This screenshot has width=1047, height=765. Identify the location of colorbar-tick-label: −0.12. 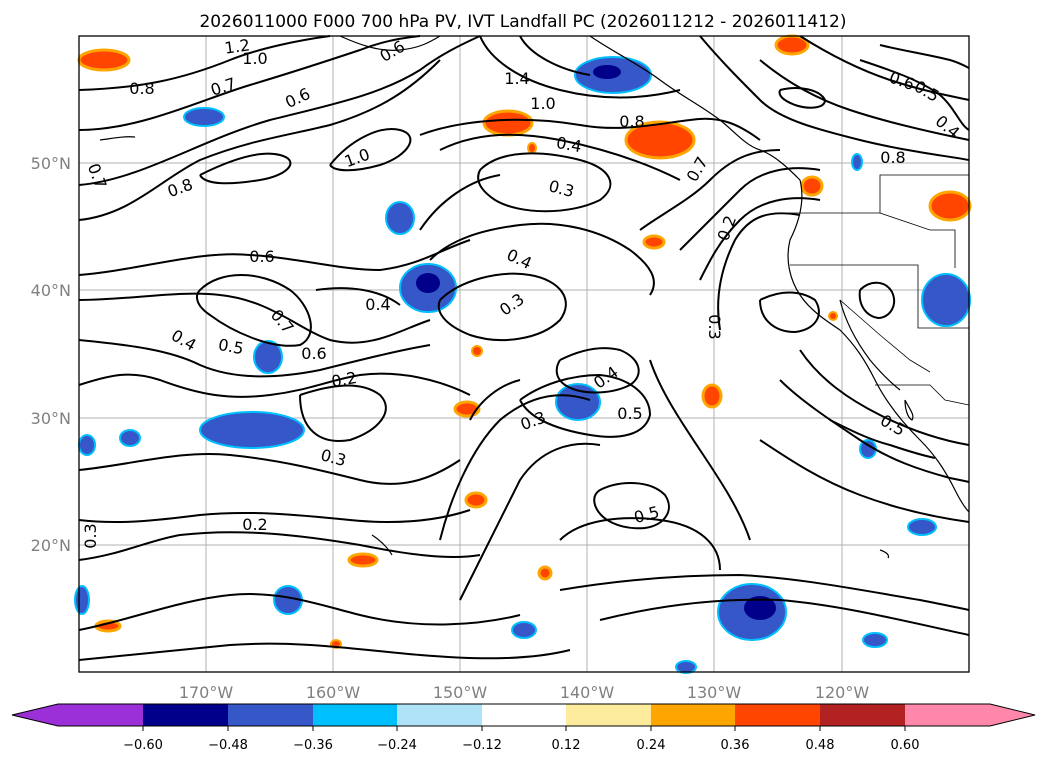
(482, 745).